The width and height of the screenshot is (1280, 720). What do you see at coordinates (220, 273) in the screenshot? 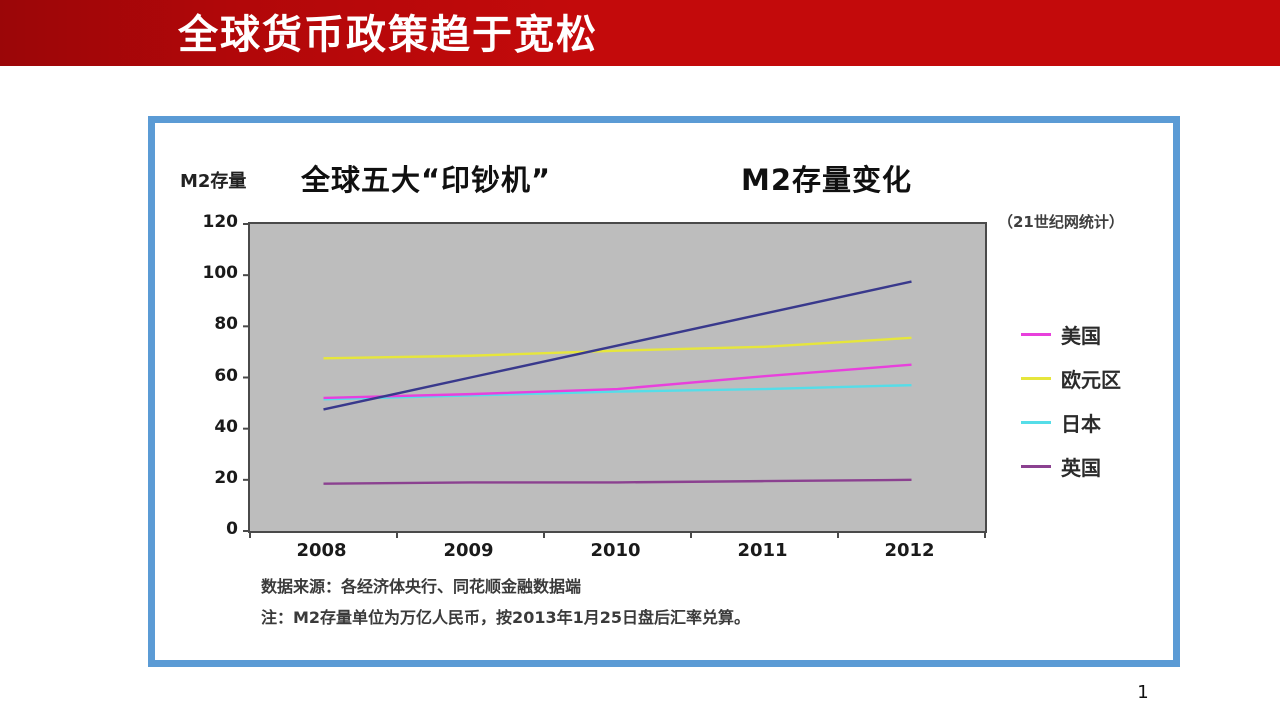
I see `y-axis-tick-label: 100` at bounding box center [220, 273].